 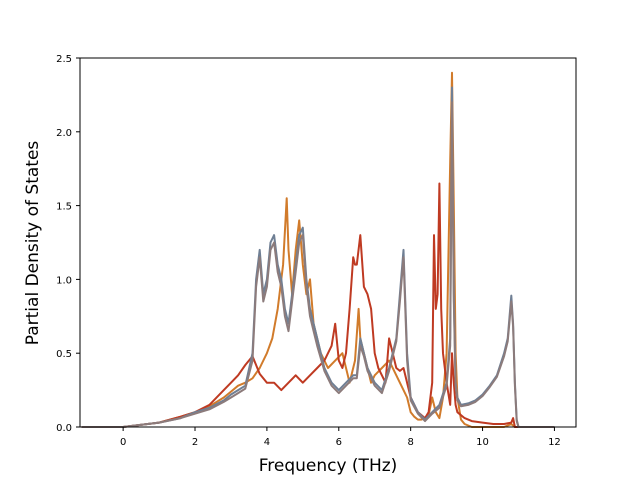 What do you see at coordinates (64, 59) in the screenshot?
I see `y-tick-label: 2.5` at bounding box center [64, 59].